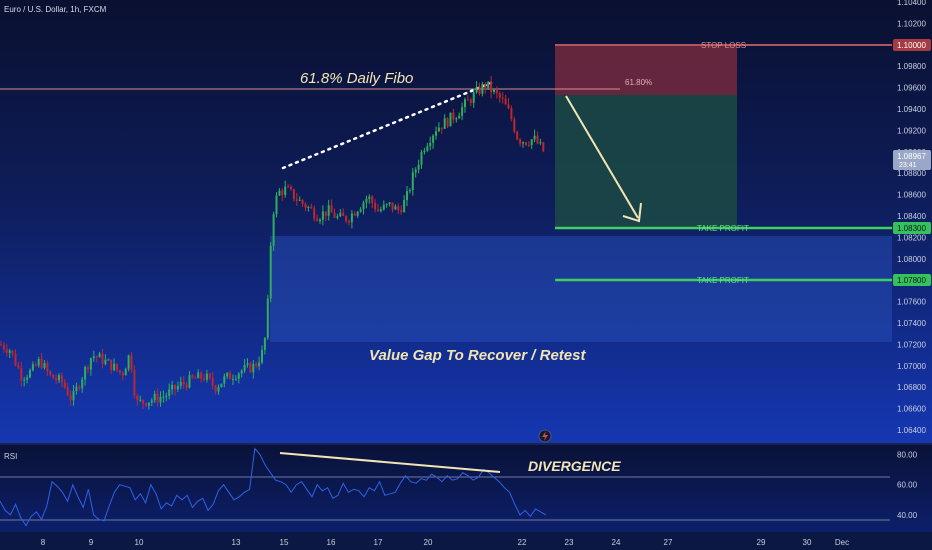  I want to click on rsi-tick-label: 80.00, so click(907, 455).